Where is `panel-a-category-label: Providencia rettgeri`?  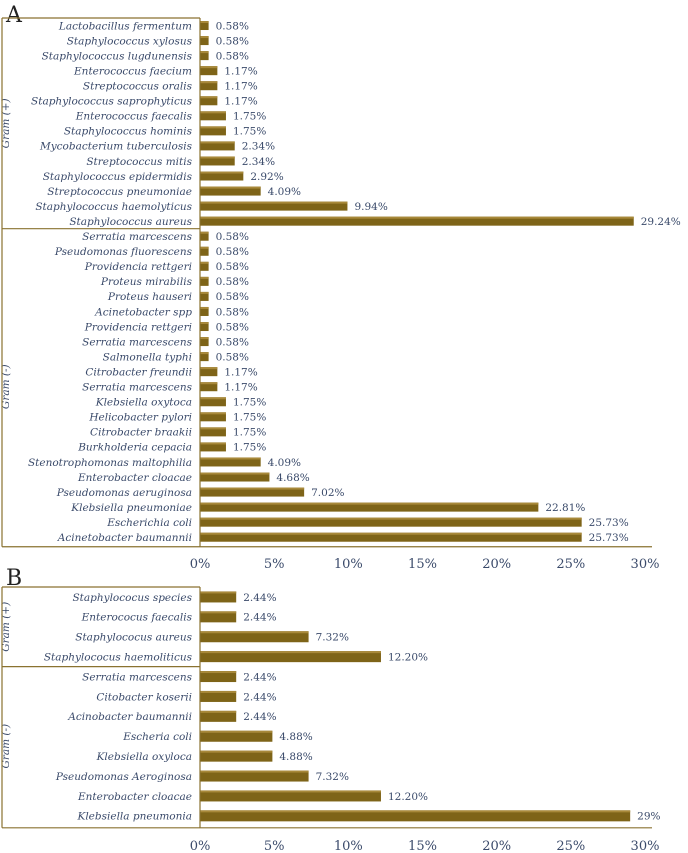
panel-a-category-label: Providencia rettgeri is located at coordinates (138, 267).